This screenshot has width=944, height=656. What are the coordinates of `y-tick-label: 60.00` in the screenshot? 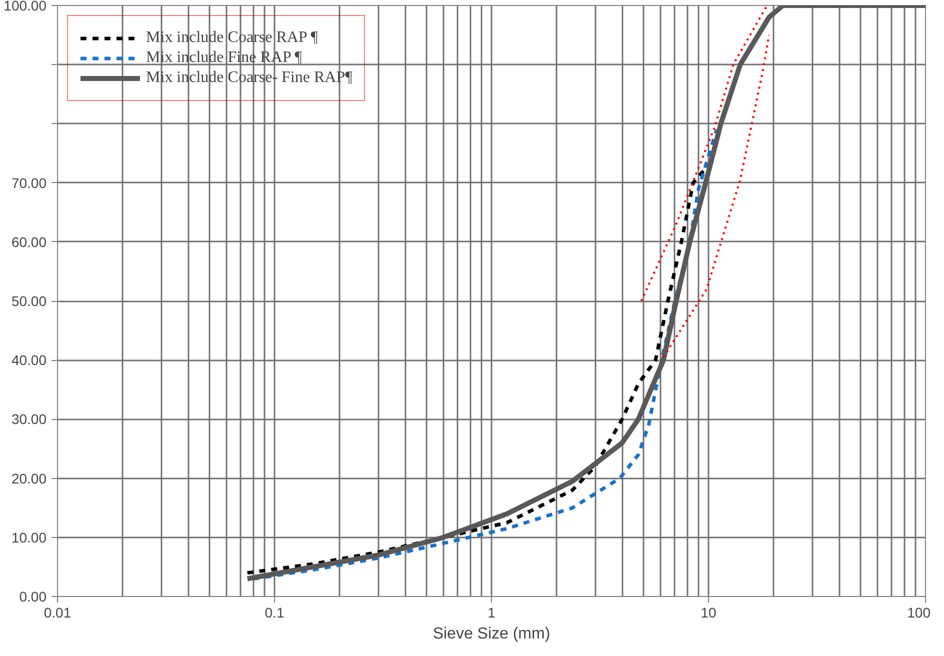 It's located at (29, 242).